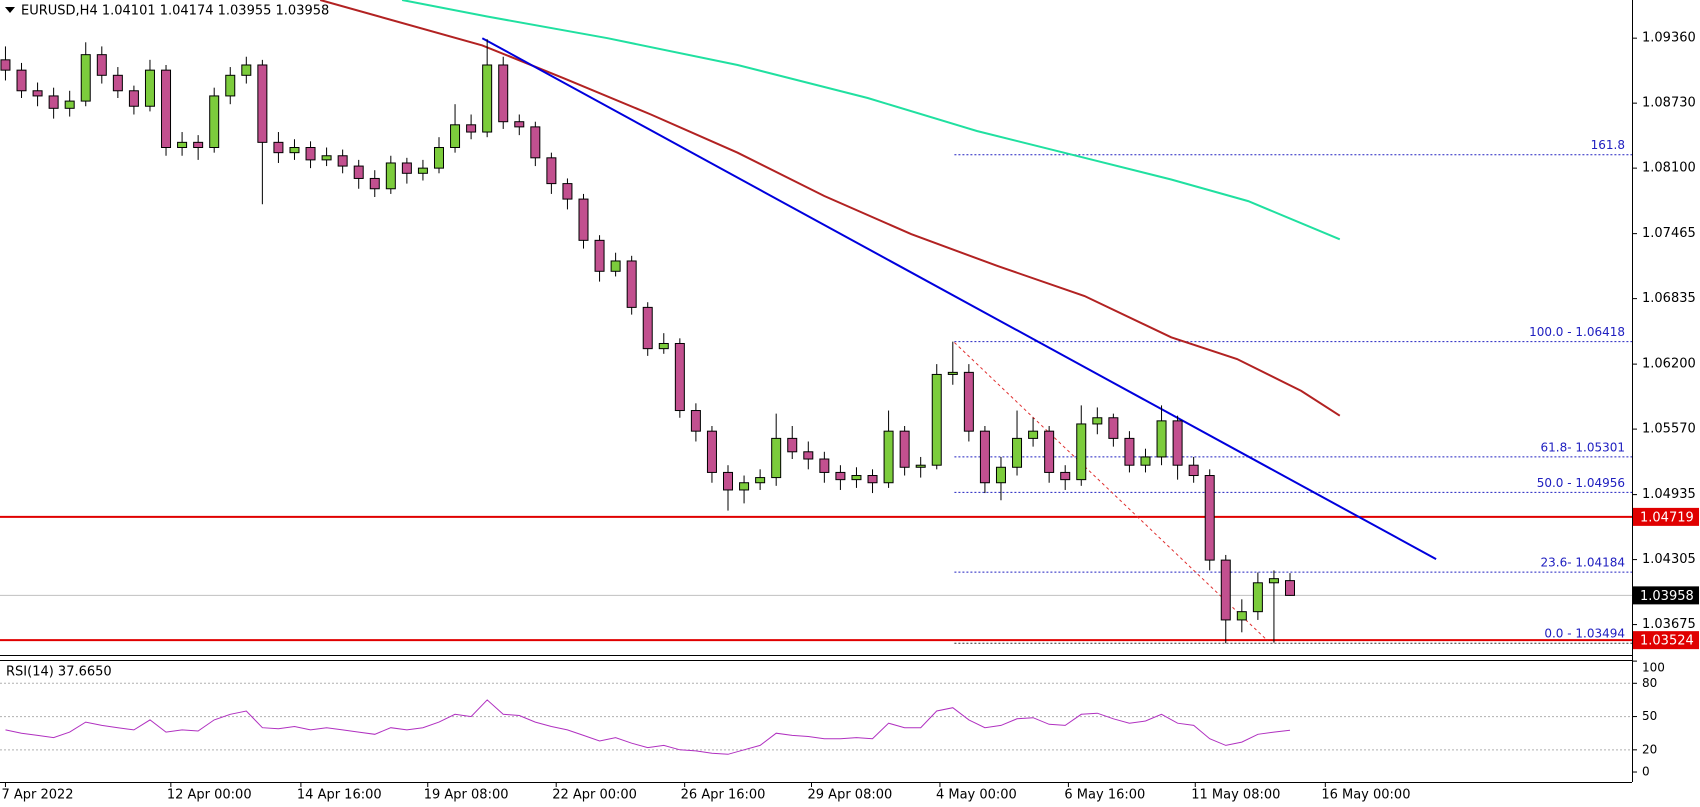  Describe the element at coordinates (466, 795) in the screenshot. I see `x-tick-label: 19 Apr 08:00` at that location.